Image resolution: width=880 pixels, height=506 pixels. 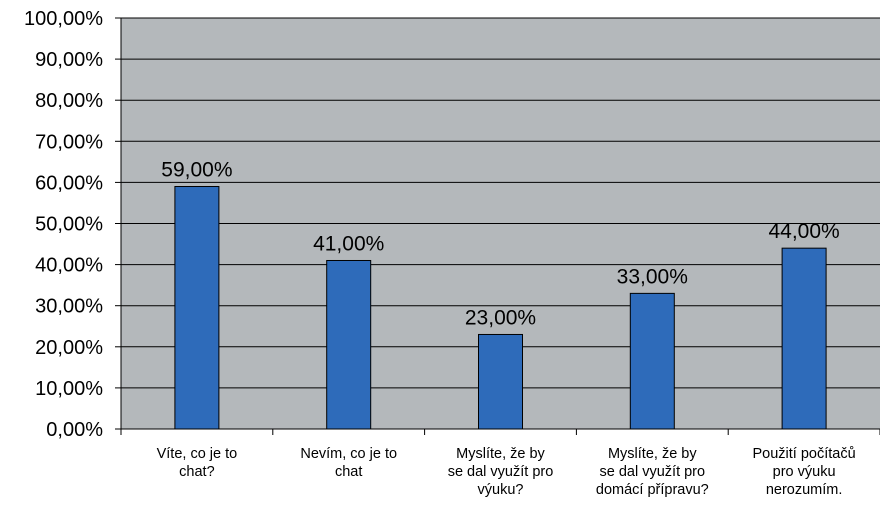 What do you see at coordinates (196, 170) in the screenshot?
I see `data-label: 59,00%` at bounding box center [196, 170].